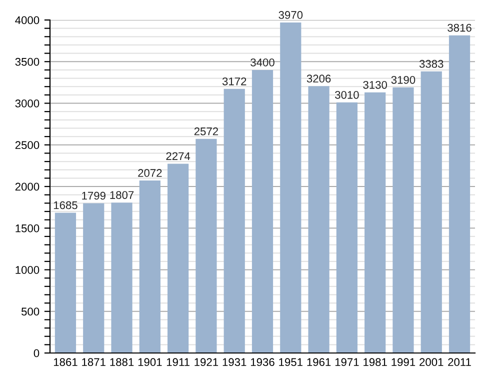  What do you see at coordinates (290, 15) in the screenshot?
I see `data-label: 3970` at bounding box center [290, 15].